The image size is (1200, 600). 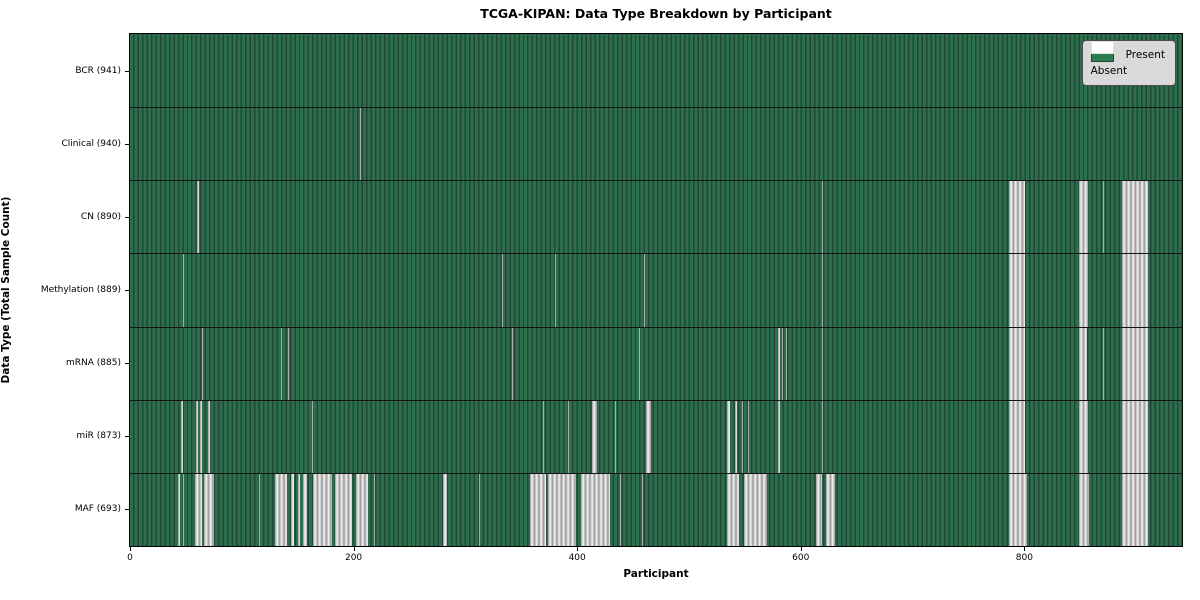 I want to click on y-tick-label-Methylation: Methylation (889), so click(x=80, y=290).